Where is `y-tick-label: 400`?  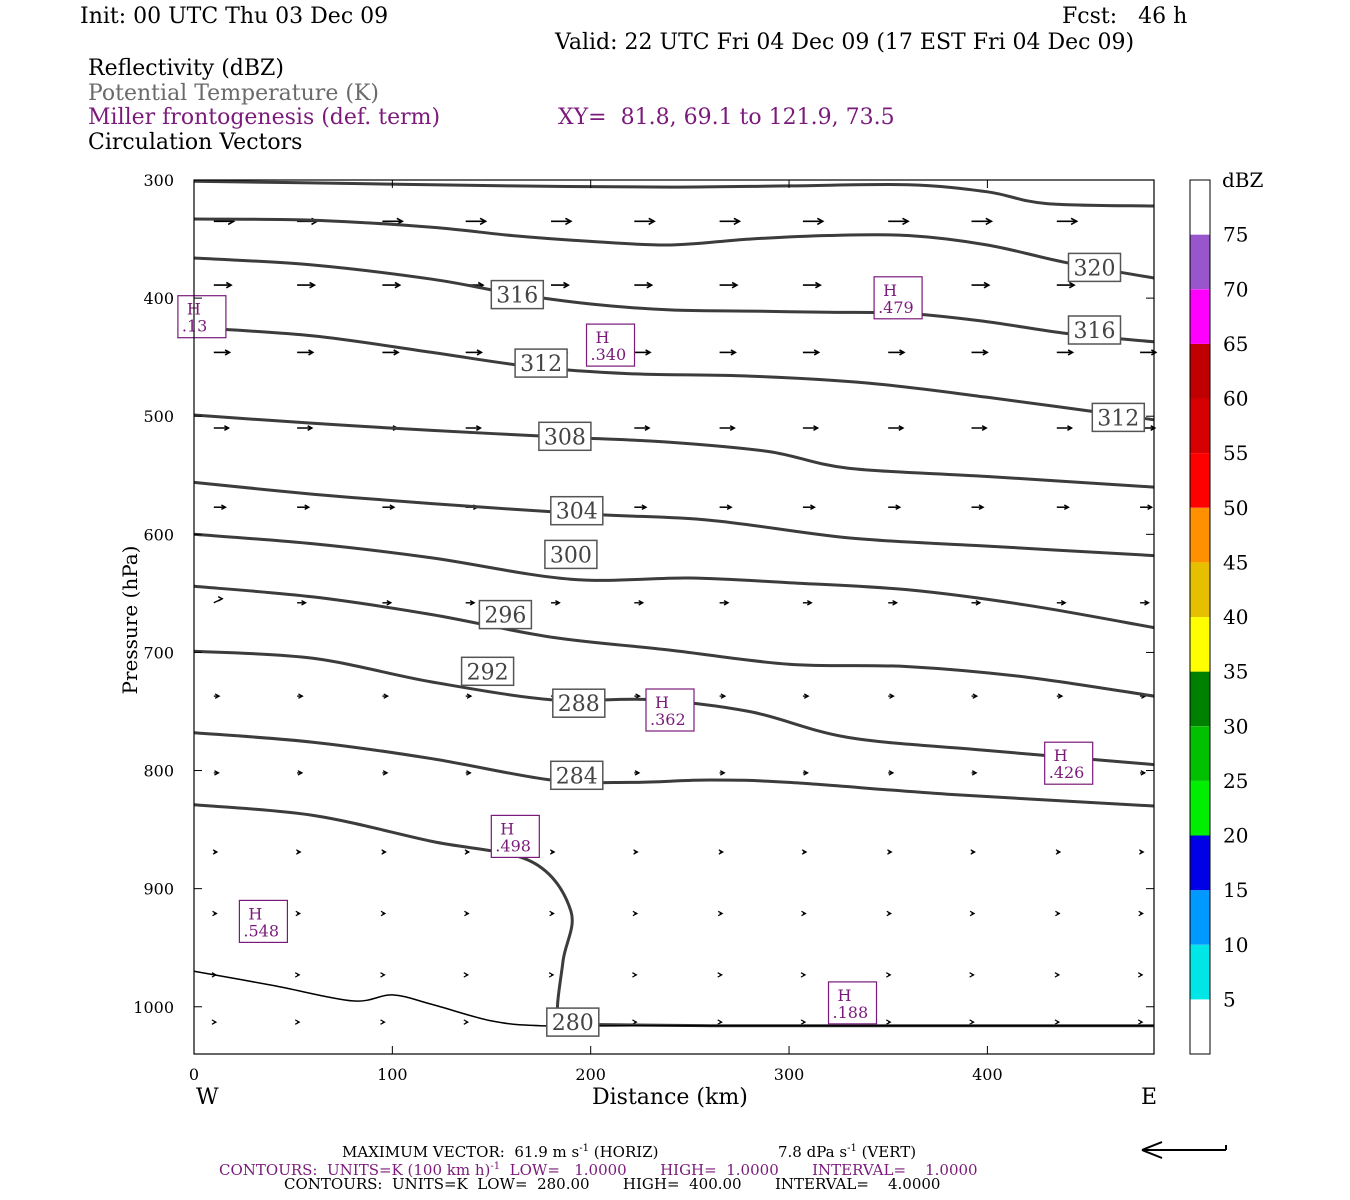 y-tick-label: 400 is located at coordinates (158, 298).